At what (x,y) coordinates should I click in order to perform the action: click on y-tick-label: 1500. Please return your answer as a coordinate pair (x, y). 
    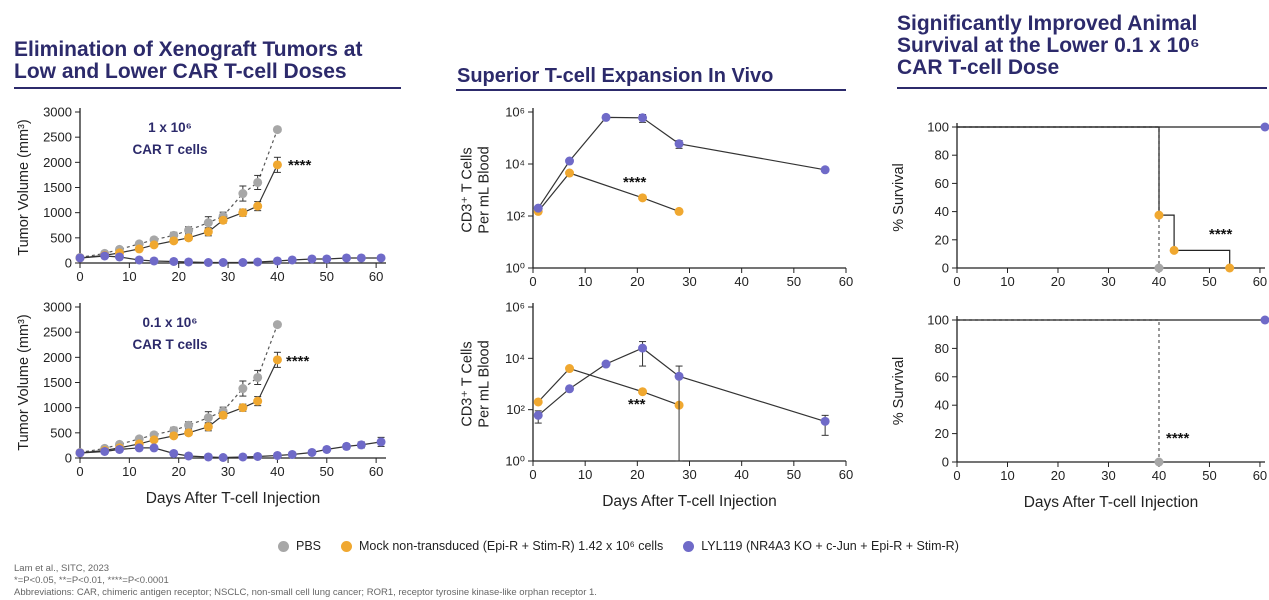
    Looking at the image, I should click on (57, 187).